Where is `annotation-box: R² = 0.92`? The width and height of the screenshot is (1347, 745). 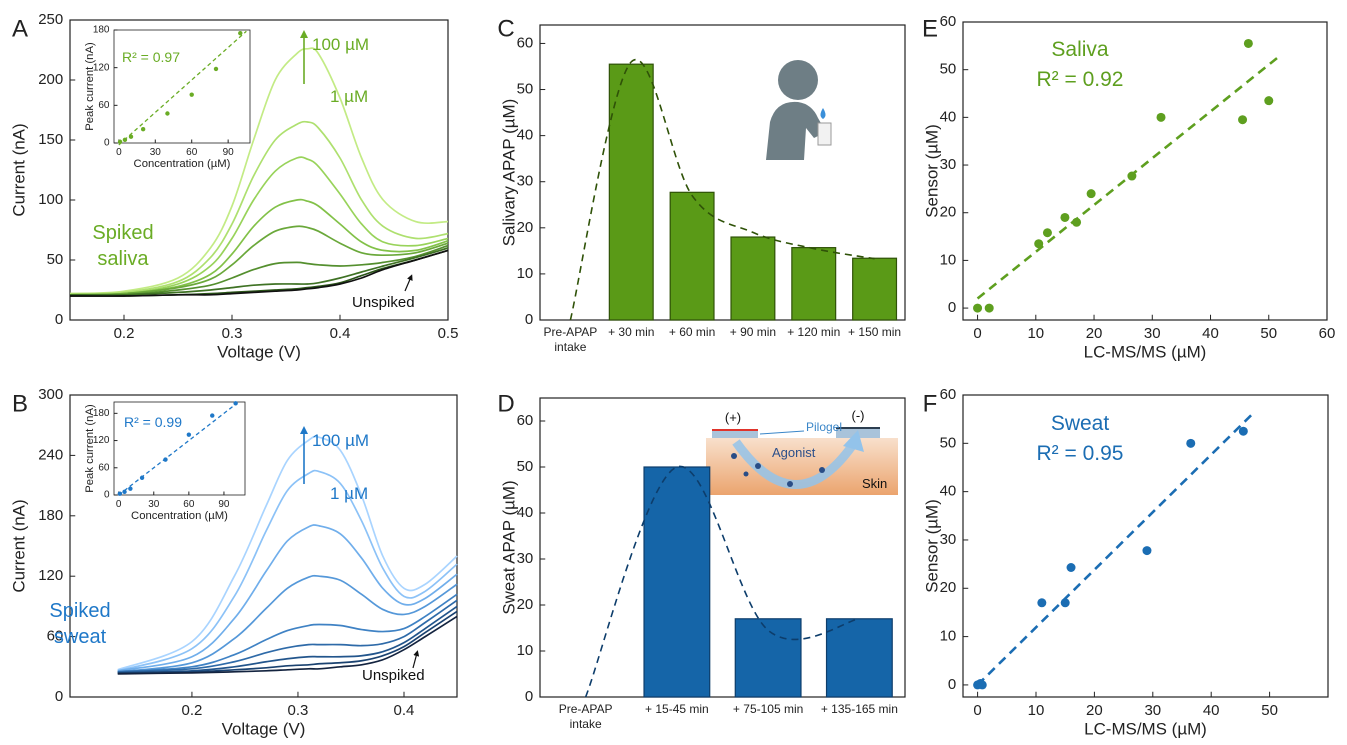 annotation-box: R² = 0.92 is located at coordinates (1080, 79).